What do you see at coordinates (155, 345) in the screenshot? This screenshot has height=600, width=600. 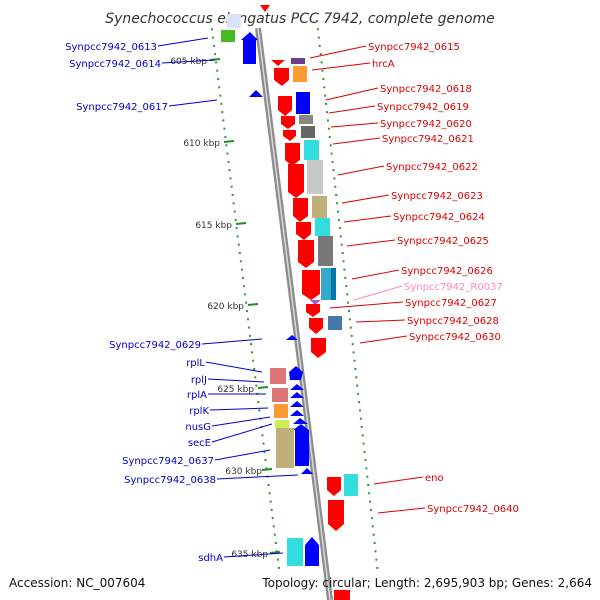 I see `gene-label-left: Synpcc7942_0629` at bounding box center [155, 345].